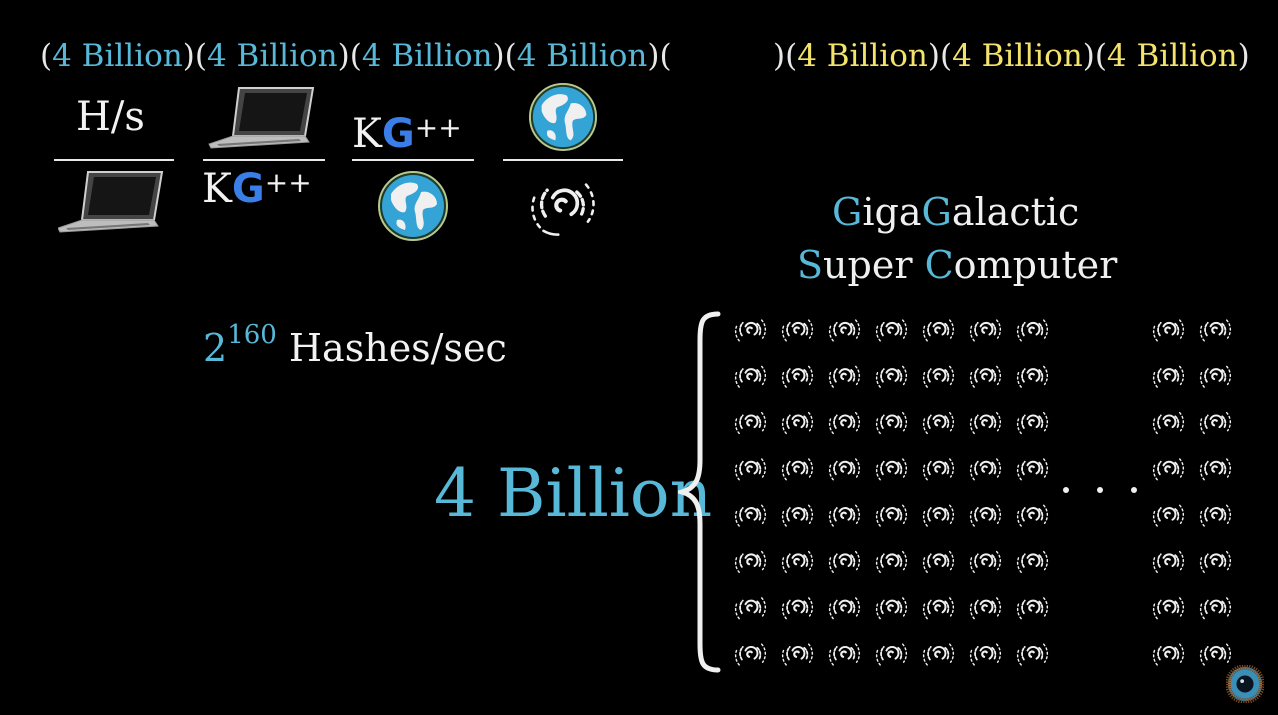 The height and width of the screenshot is (715, 1278). Describe the element at coordinates (956, 212) in the screenshot. I see `title-line-1: GigaGalactic` at that location.